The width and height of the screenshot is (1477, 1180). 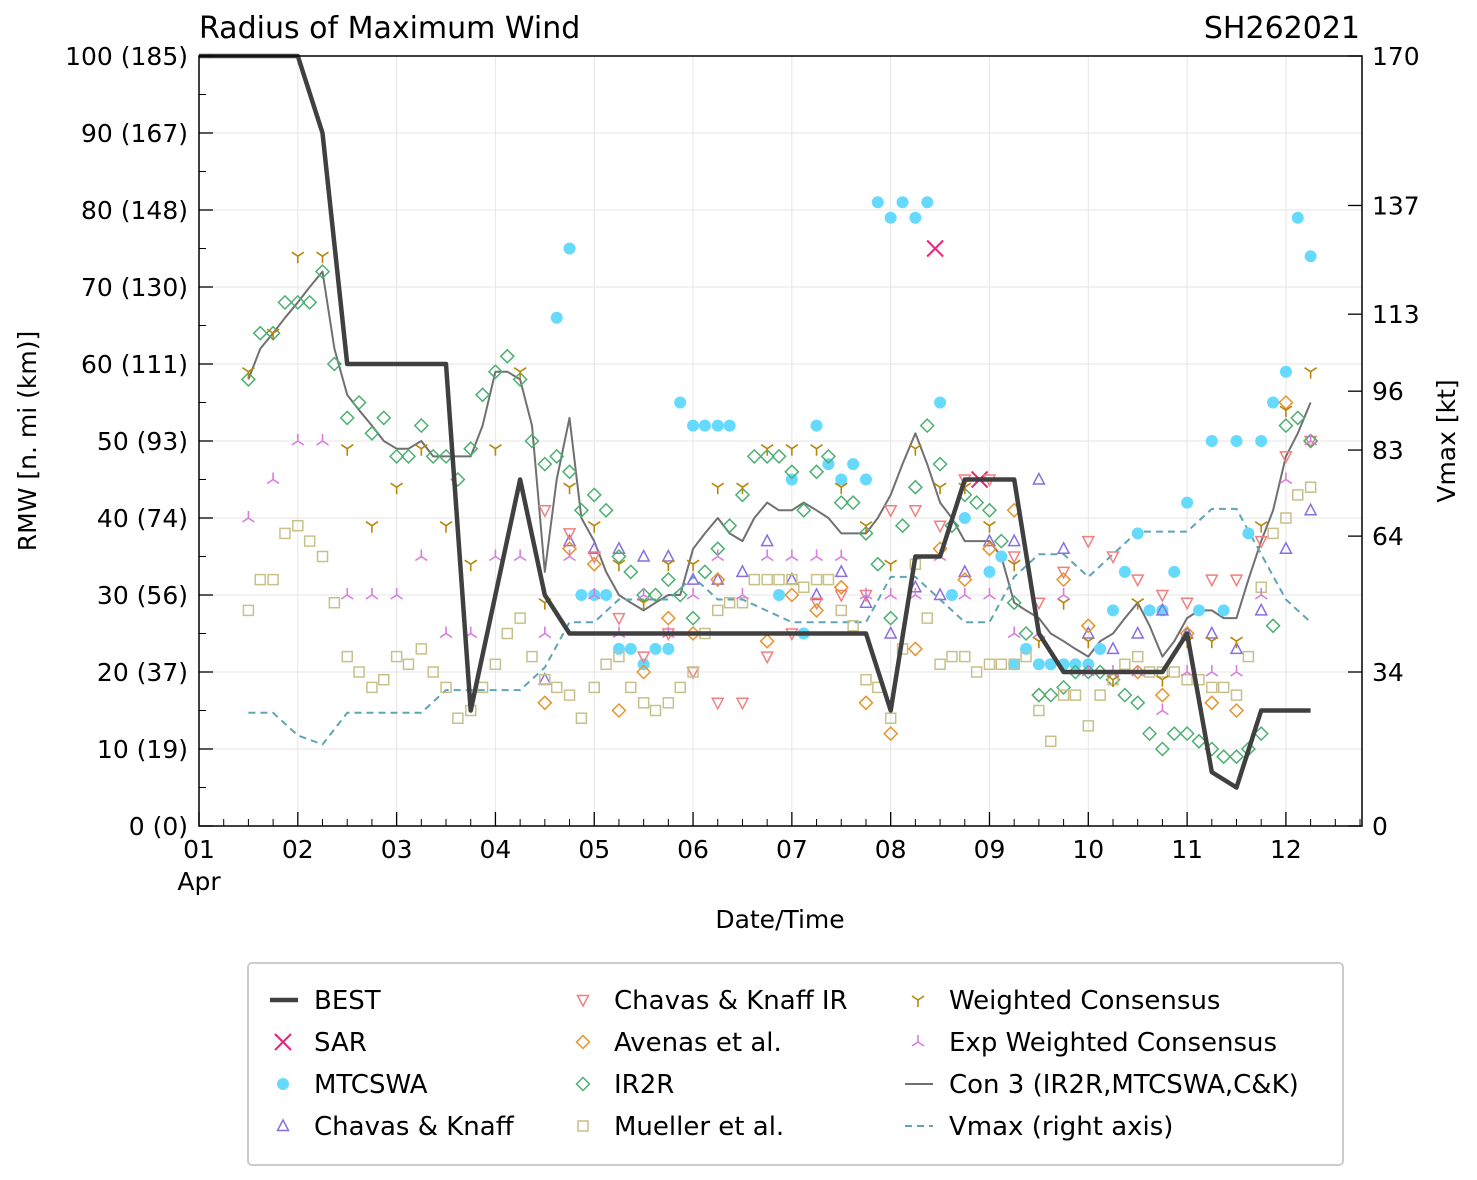 I want to click on legend-entry-sar-swatch, so click(x=283, y=1042).